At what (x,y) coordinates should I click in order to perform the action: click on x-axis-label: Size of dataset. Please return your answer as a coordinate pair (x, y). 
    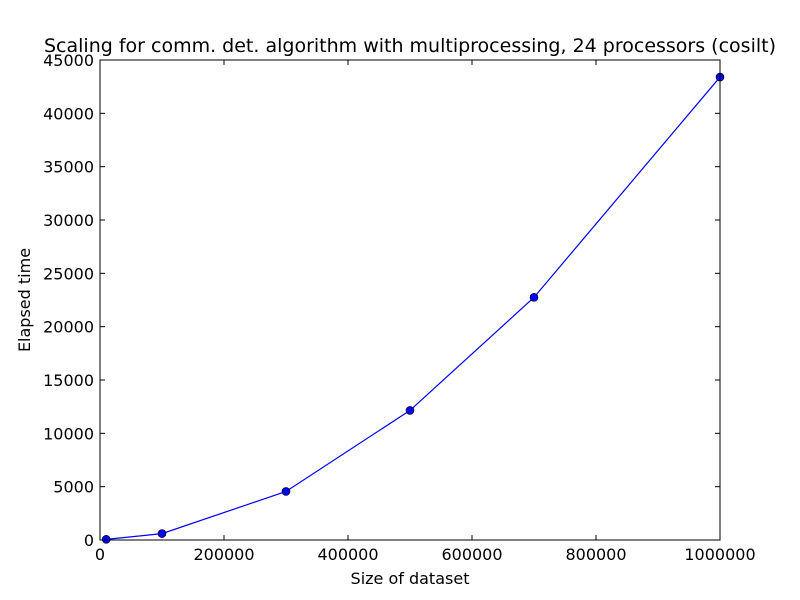
    Looking at the image, I should click on (410, 578).